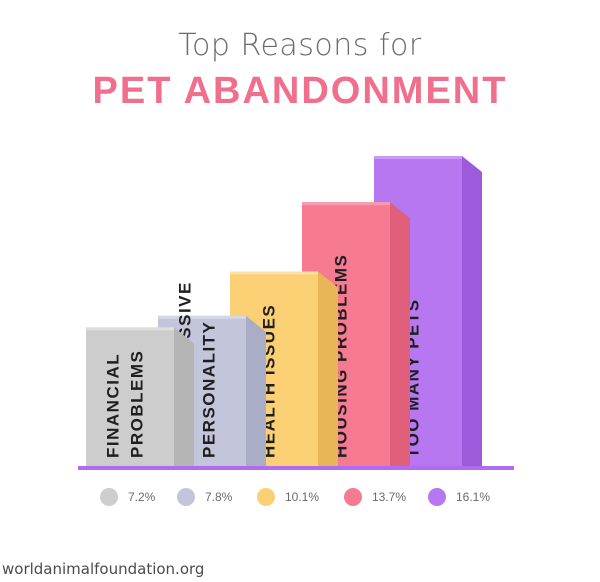  What do you see at coordinates (300, 45) in the screenshot?
I see `chart-title-line1: Top Reasons for` at bounding box center [300, 45].